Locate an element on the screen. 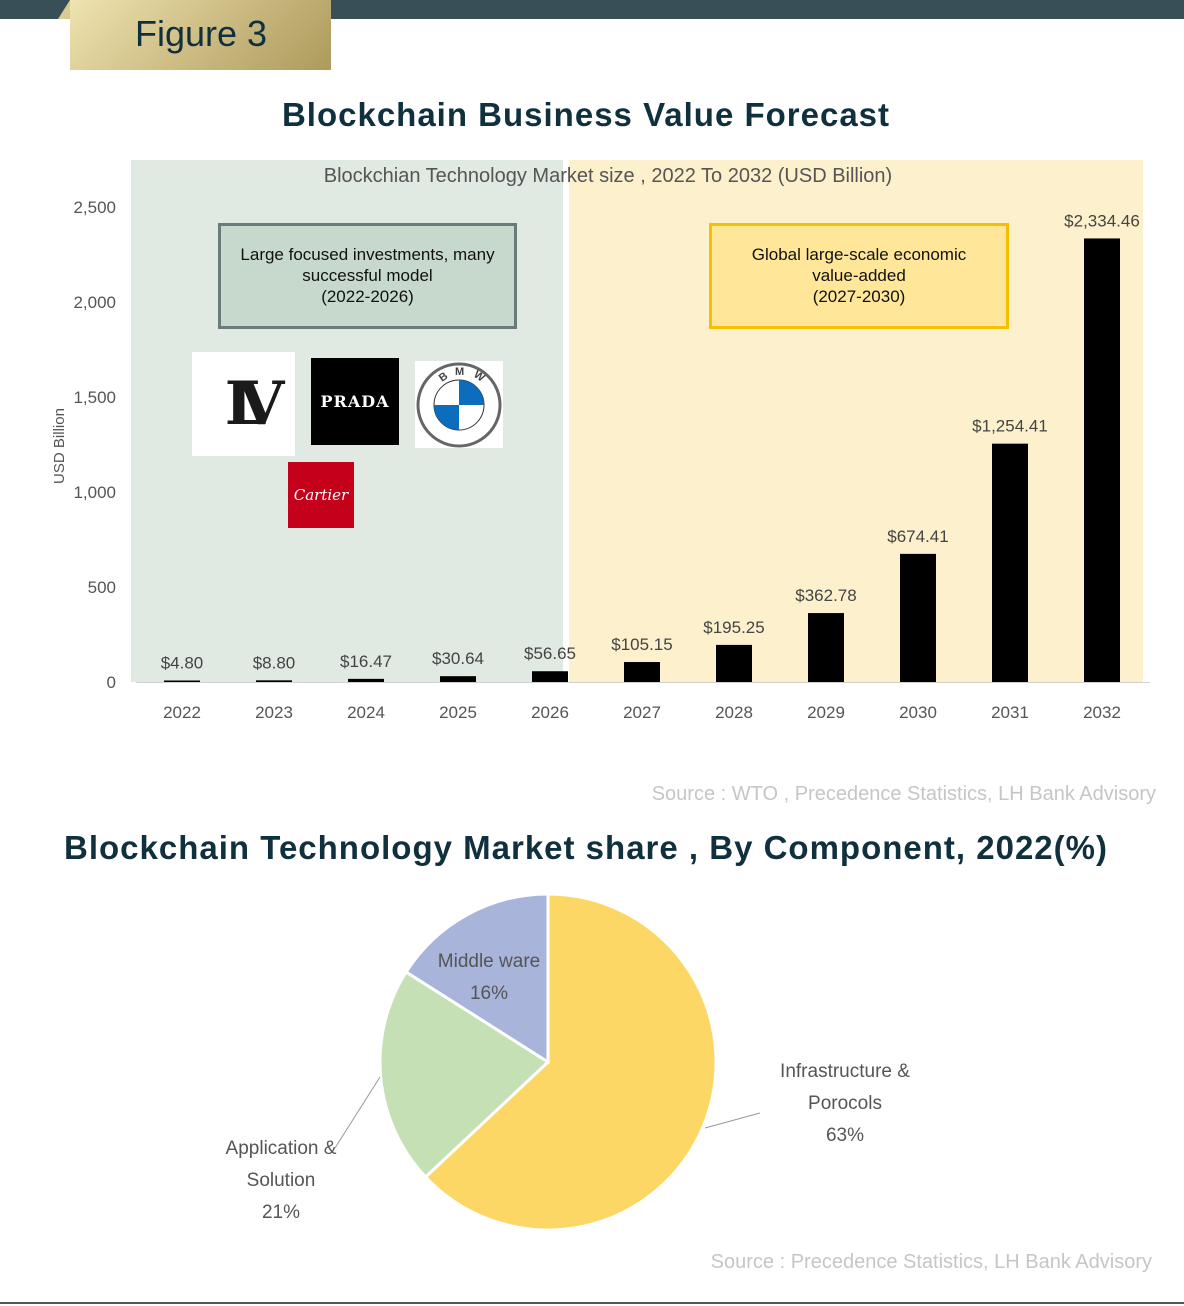  slice-label: Infrastructure & is located at coordinates (845, 1071).